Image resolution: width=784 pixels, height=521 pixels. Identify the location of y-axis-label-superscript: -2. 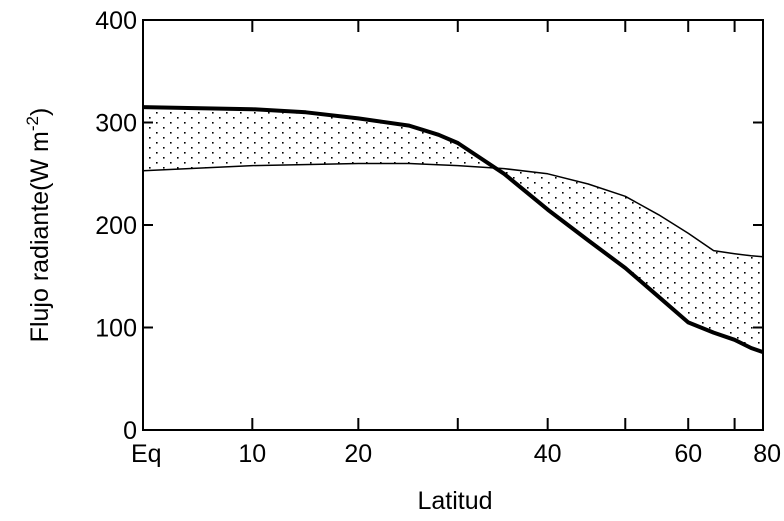
(32, 123).